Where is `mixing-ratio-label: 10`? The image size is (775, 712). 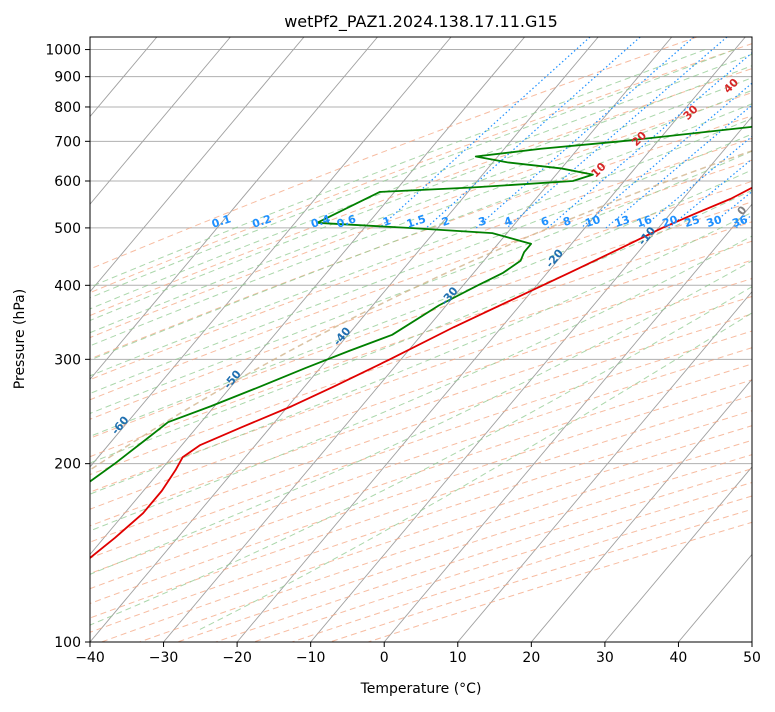
mixing-ratio-label: 10 is located at coordinates (592, 221).